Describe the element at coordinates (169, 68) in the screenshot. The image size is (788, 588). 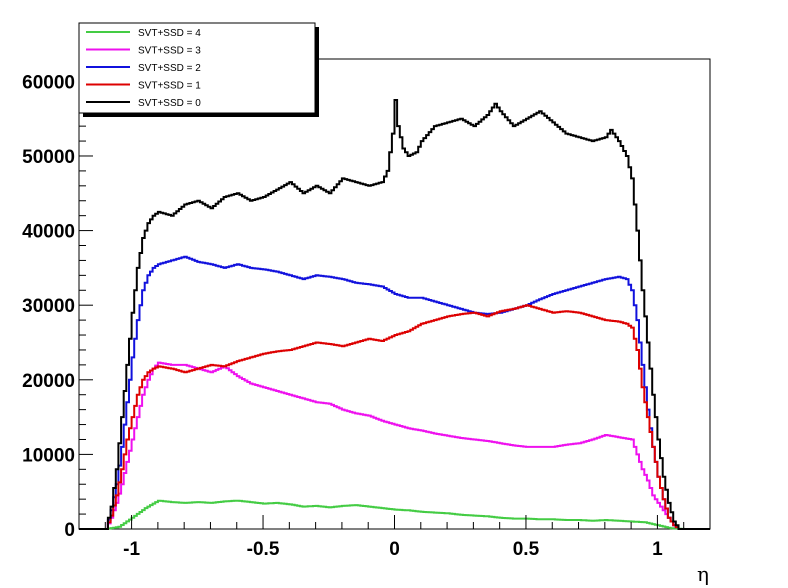
I see `legend-entry-2: SVT+SSD = 2` at that location.